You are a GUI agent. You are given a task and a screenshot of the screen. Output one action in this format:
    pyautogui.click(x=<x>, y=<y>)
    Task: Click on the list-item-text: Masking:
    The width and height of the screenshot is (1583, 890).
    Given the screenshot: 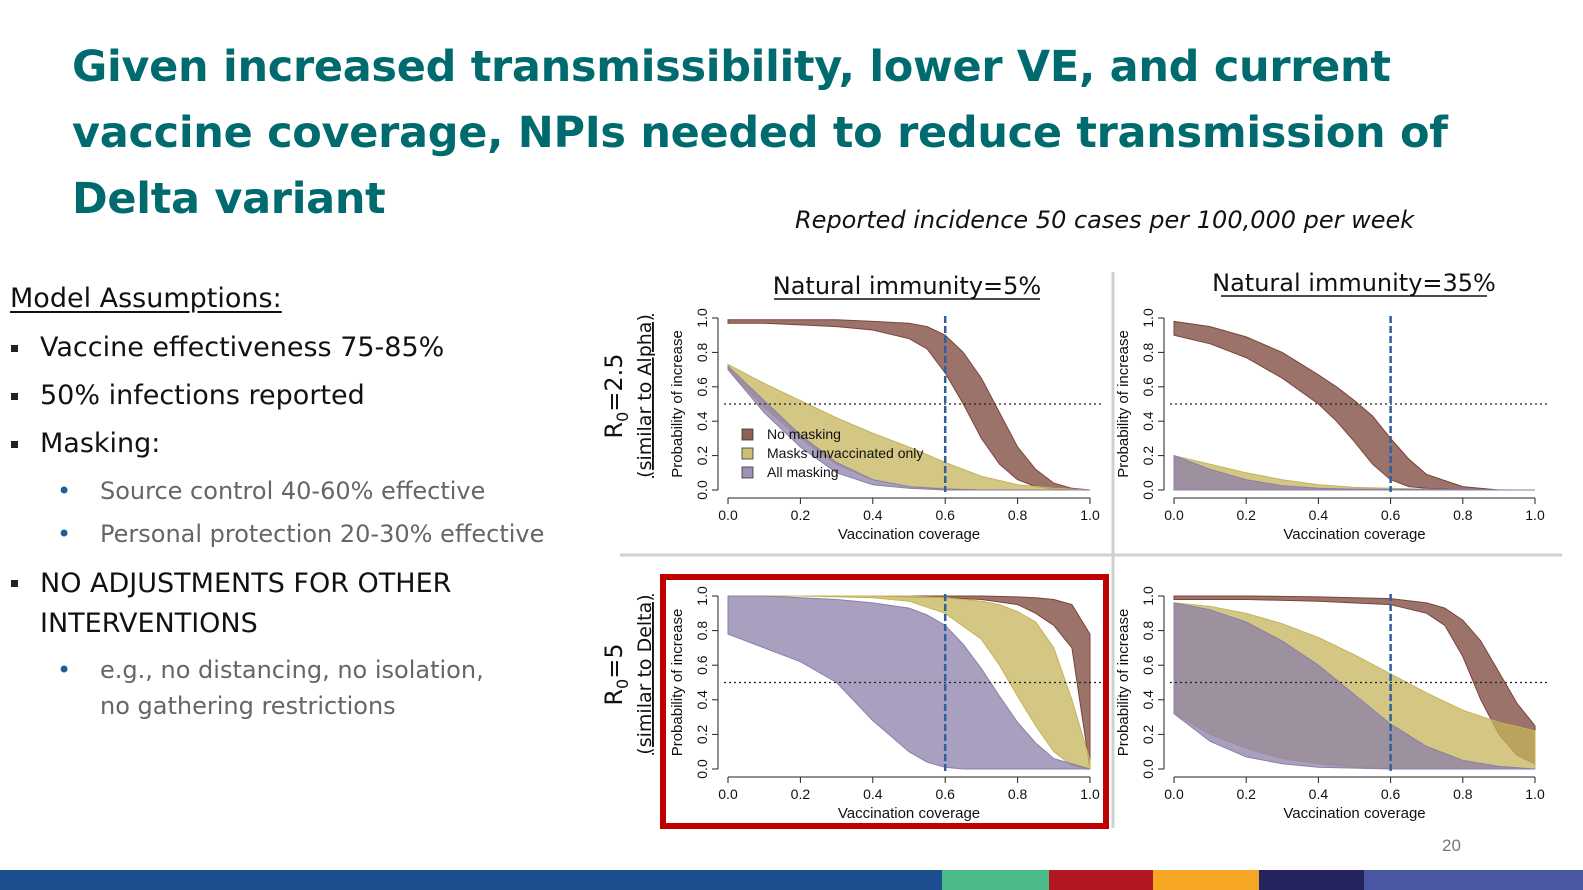 What is the action you would take?
    pyautogui.click(x=100, y=443)
    